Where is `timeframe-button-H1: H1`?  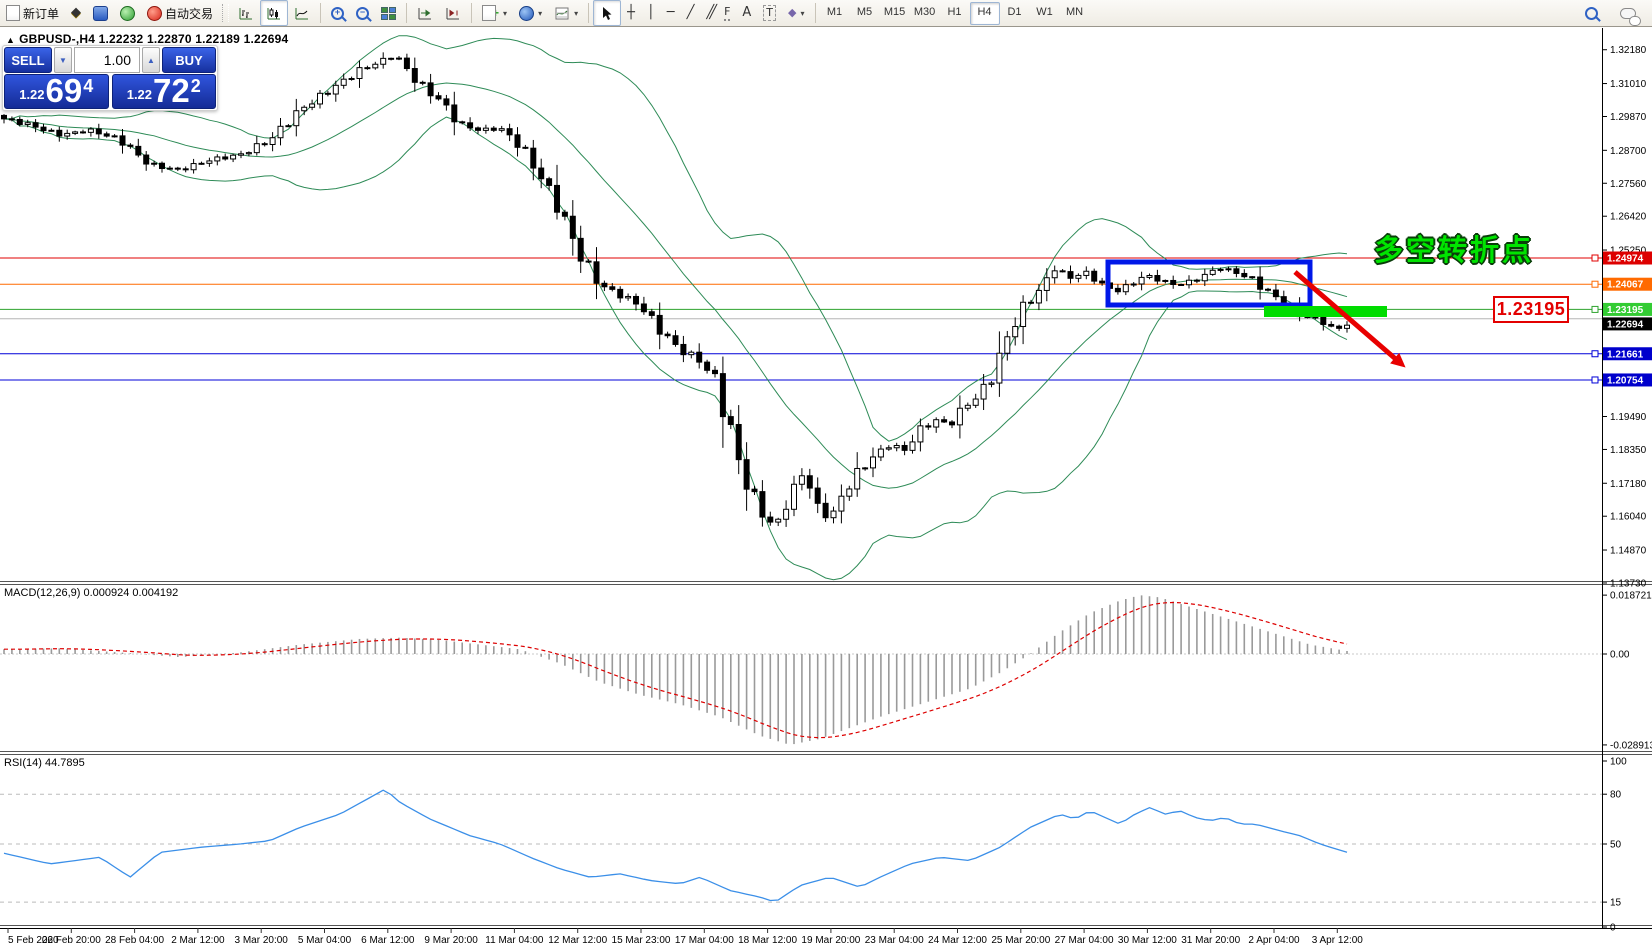
timeframe-button-H1: H1 is located at coordinates (954, 11).